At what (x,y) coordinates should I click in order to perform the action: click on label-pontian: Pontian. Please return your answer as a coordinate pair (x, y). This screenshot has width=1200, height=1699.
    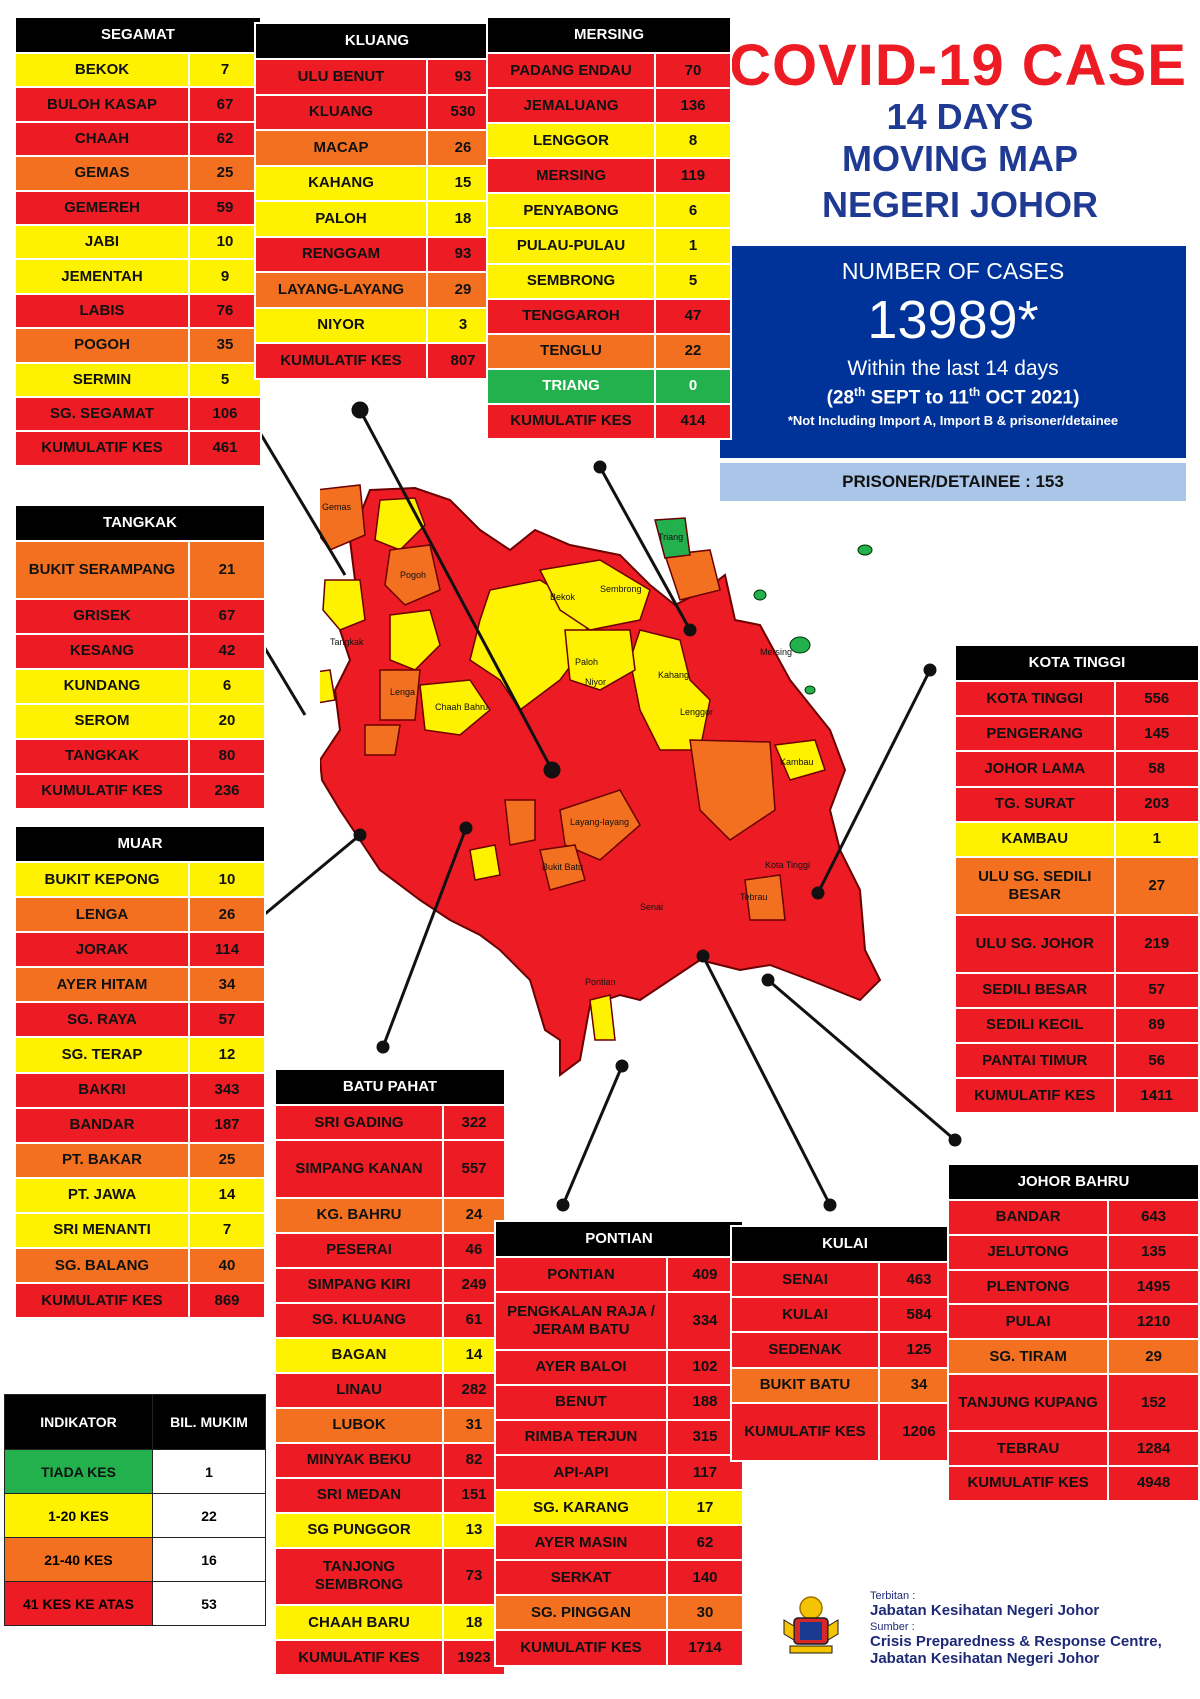
    Looking at the image, I should click on (600, 982).